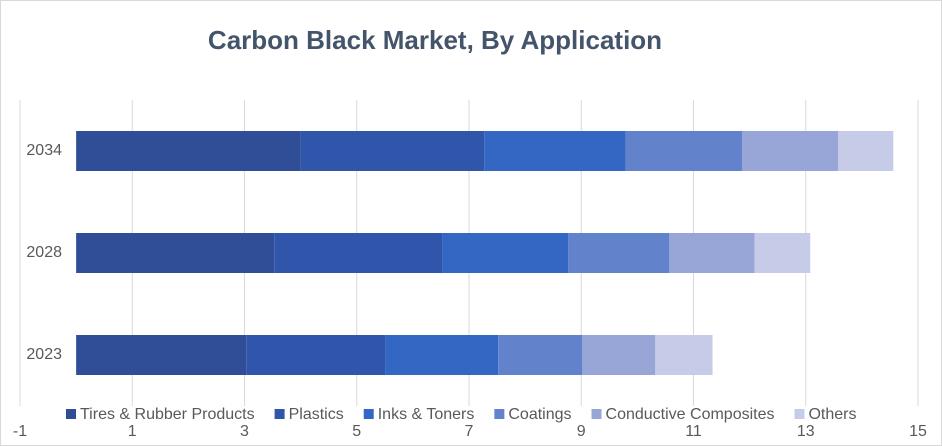 Image resolution: width=942 pixels, height=446 pixels. Describe the element at coordinates (44, 150) in the screenshot. I see `y-tick-label: 2034` at that location.